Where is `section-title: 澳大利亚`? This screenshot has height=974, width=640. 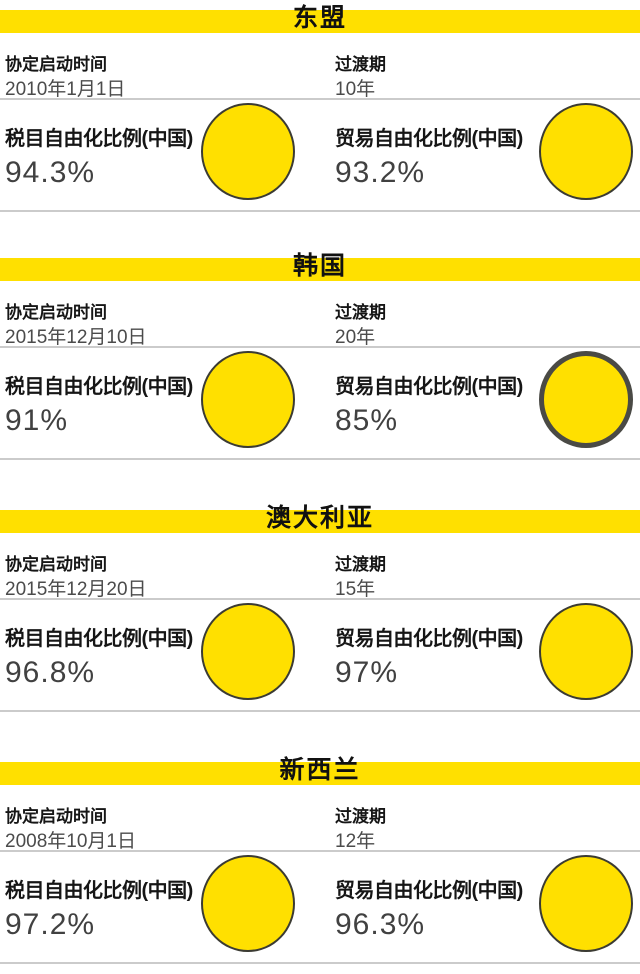 section-title: 澳大利亚 is located at coordinates (319, 517).